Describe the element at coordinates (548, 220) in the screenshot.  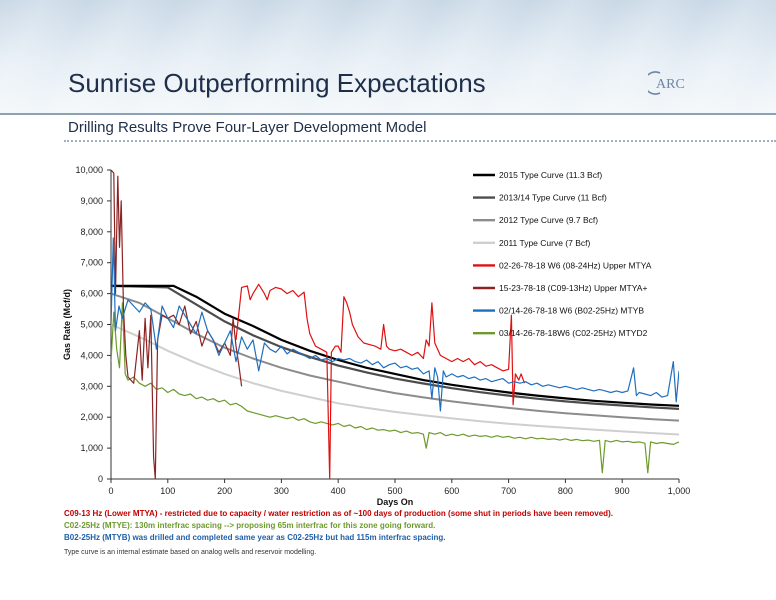
I see `legend-label: 2012 Type Curve (9.7 Bcf)` at that location.